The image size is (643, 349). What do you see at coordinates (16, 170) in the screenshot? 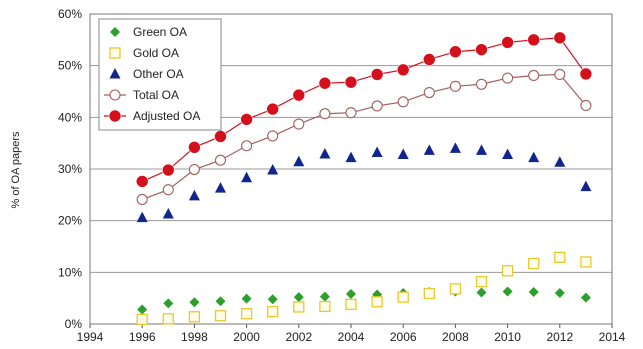
I see `y-axis-title: % of OA papers` at bounding box center [16, 170].